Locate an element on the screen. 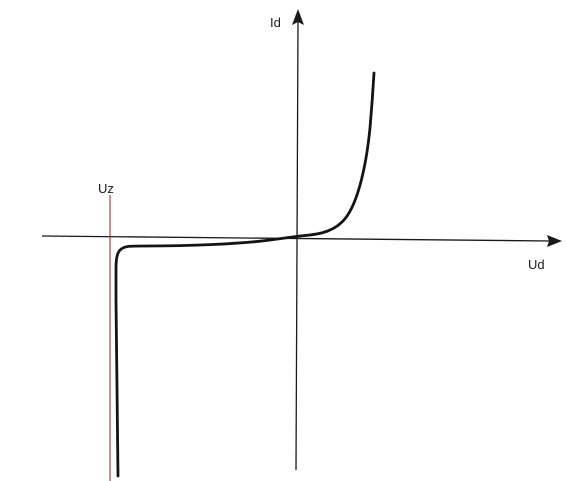 This screenshot has height=481, width=566. x-axis-label: Ud is located at coordinates (536, 264).